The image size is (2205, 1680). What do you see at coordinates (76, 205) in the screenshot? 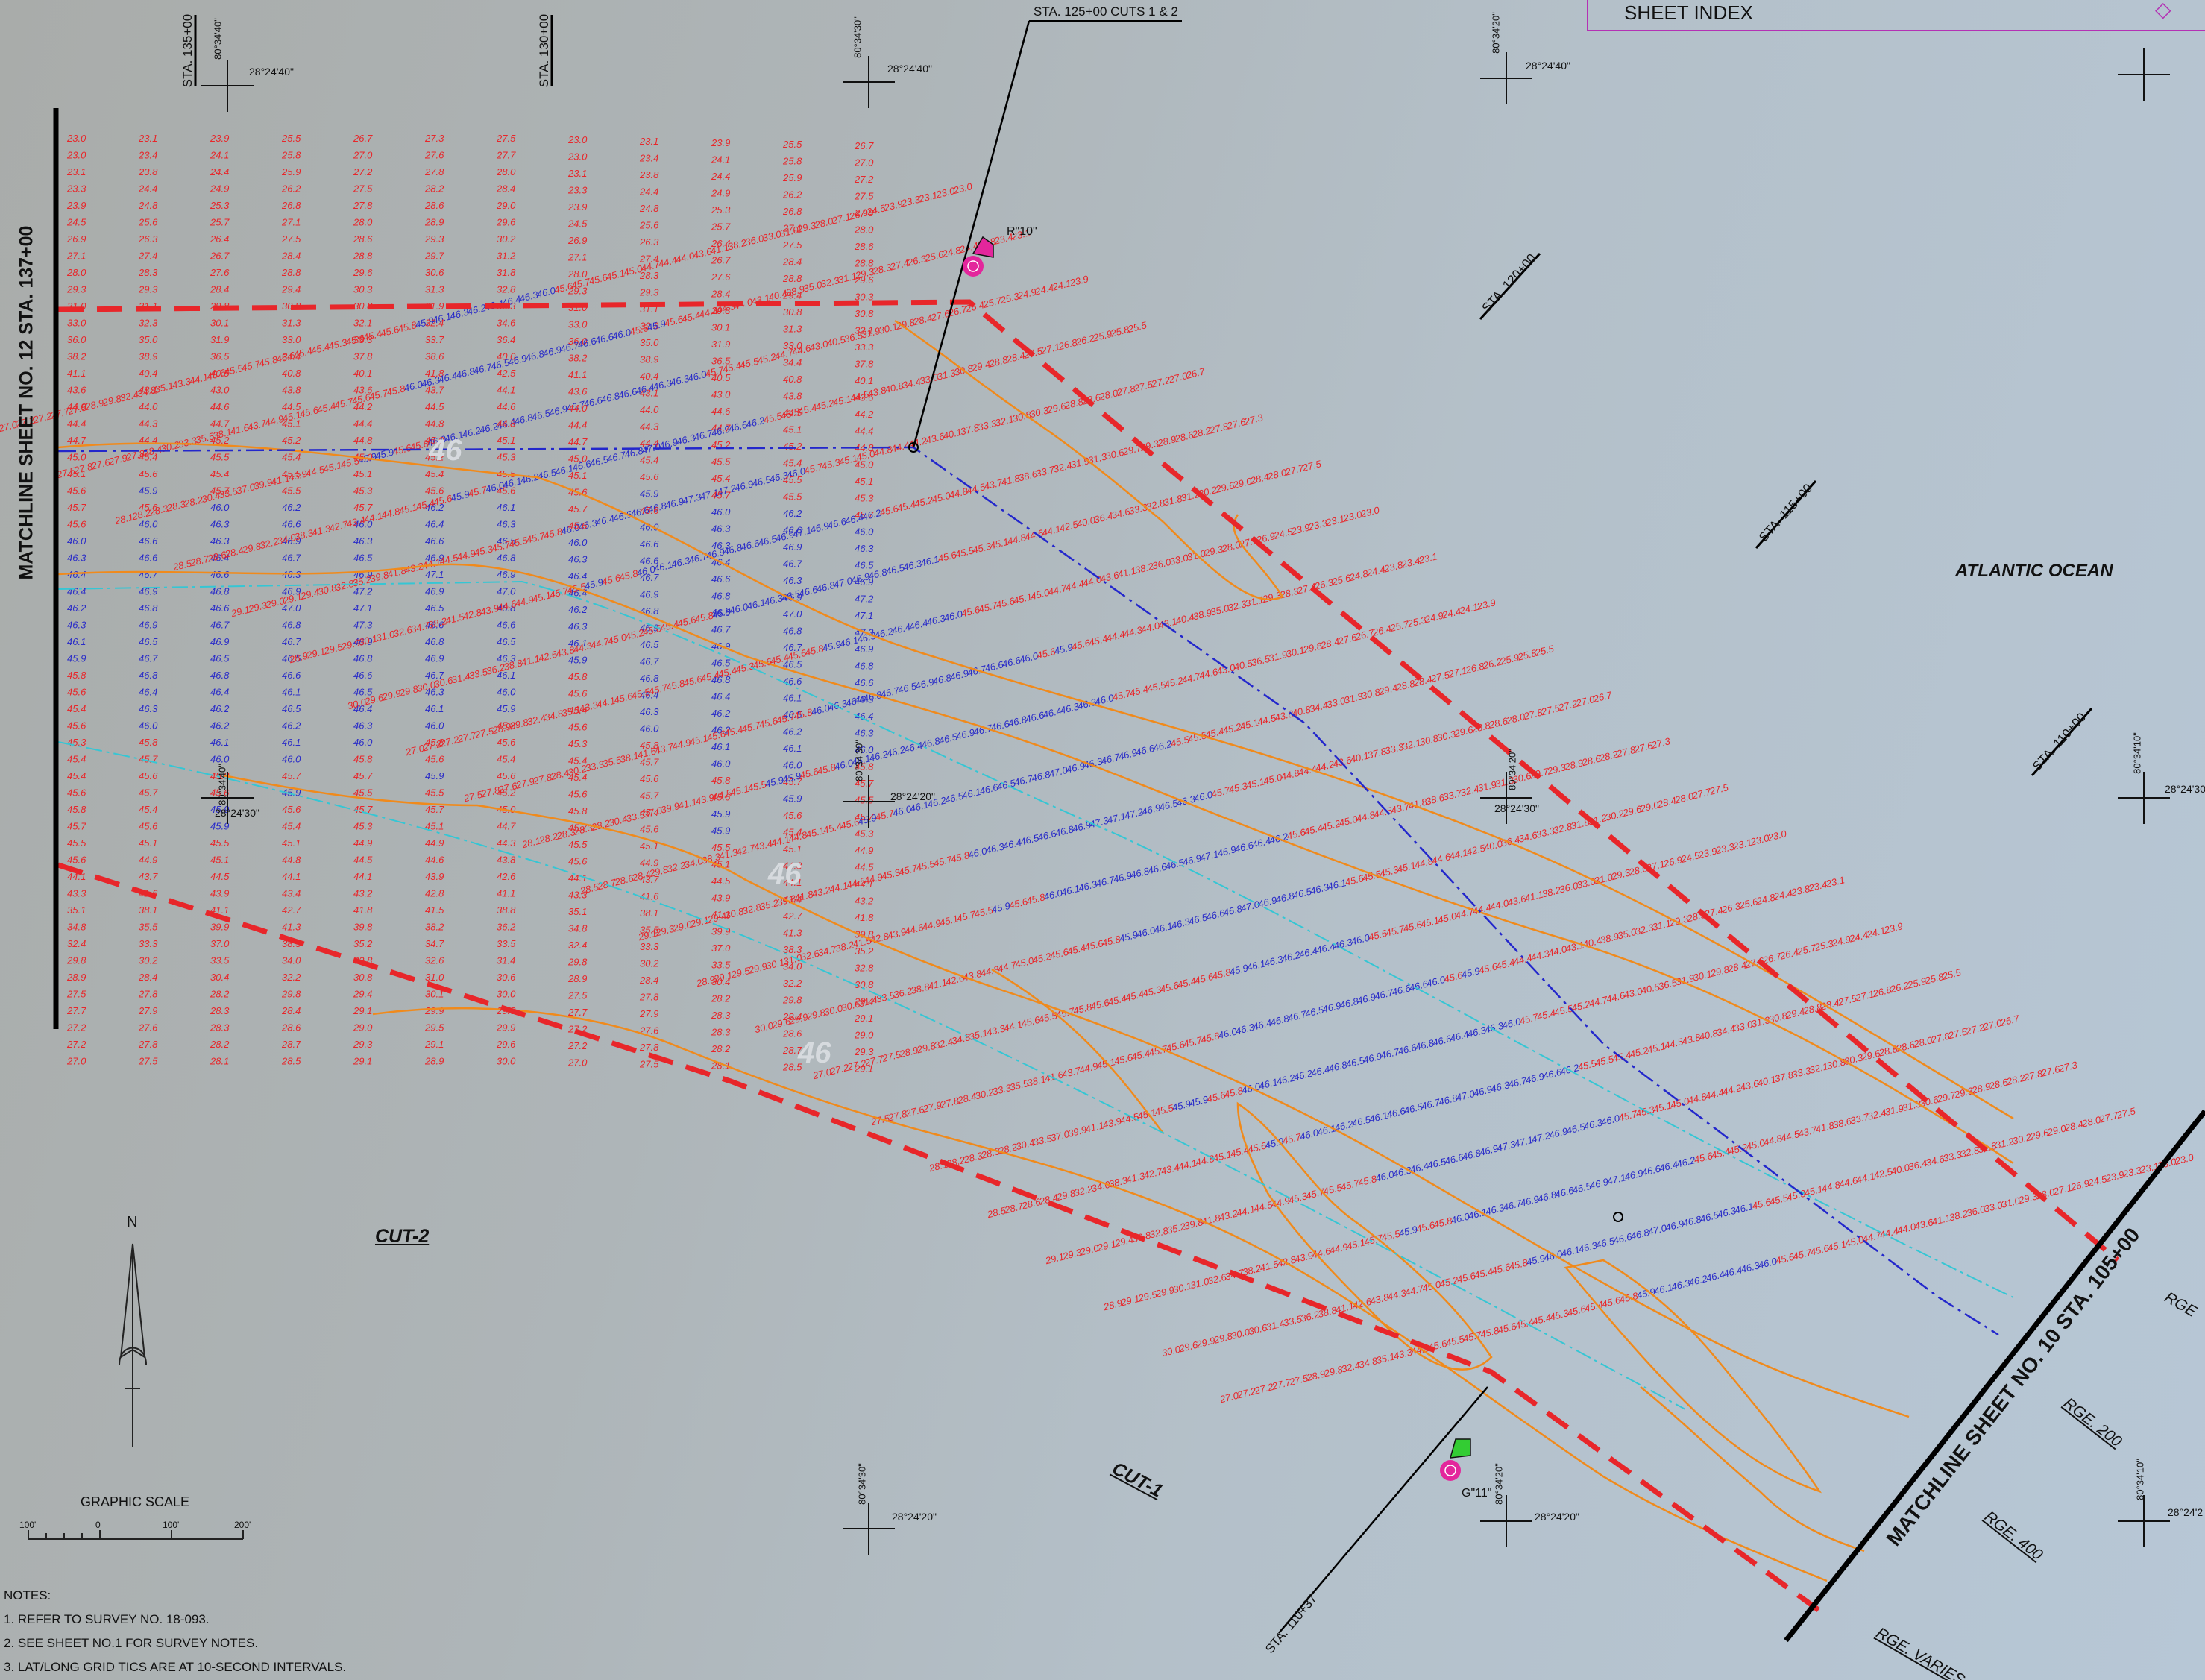
I see `sounding-value: 23.9` at bounding box center [76, 205].